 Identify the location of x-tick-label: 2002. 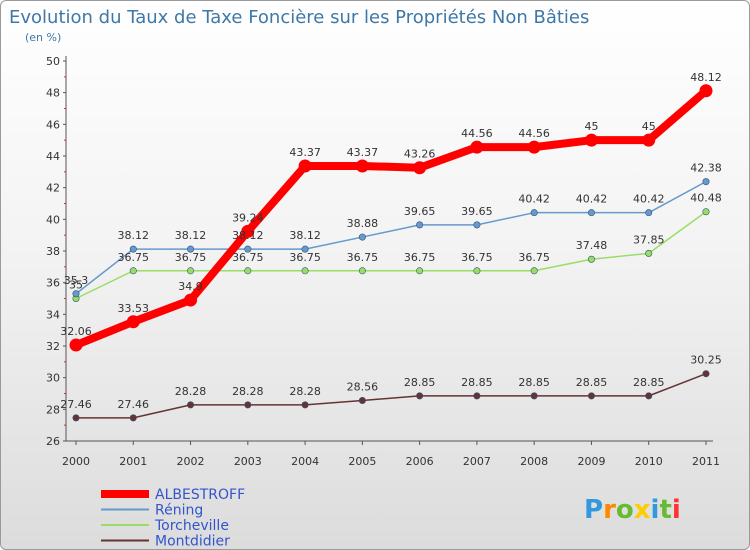
(191, 461).